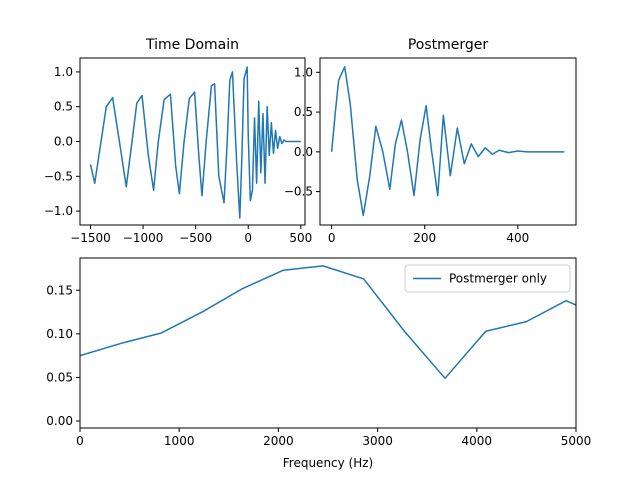 The image size is (640, 480). What do you see at coordinates (59, 377) in the screenshot?
I see `spectrum-ytick-label: 0.05` at bounding box center [59, 377].